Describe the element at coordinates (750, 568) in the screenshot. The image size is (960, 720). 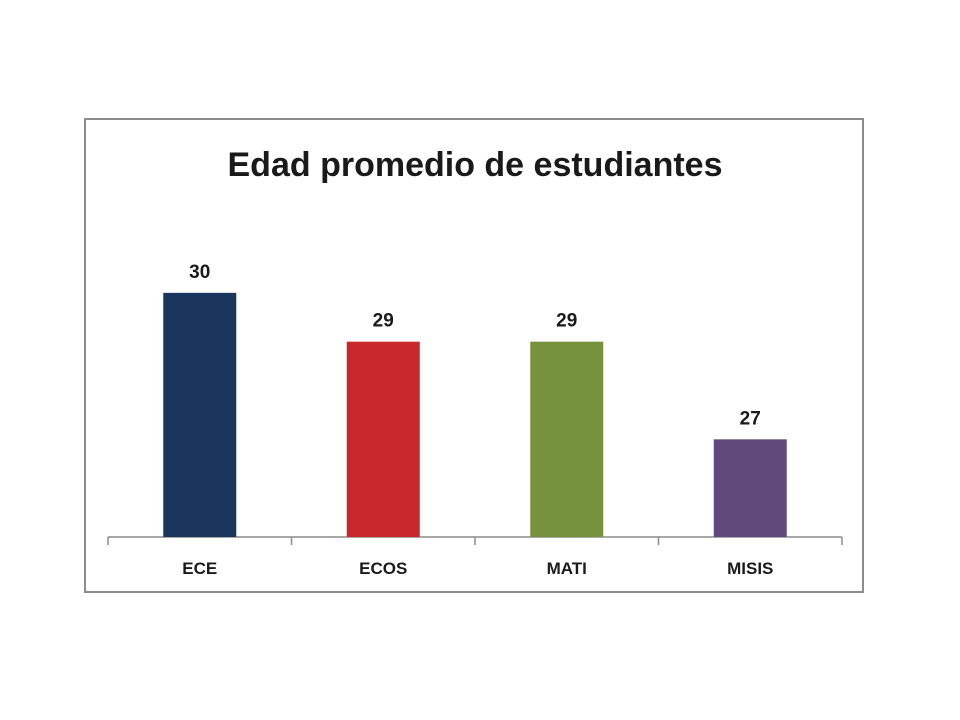
I see `x-tick-label-misis: MISIS` at that location.